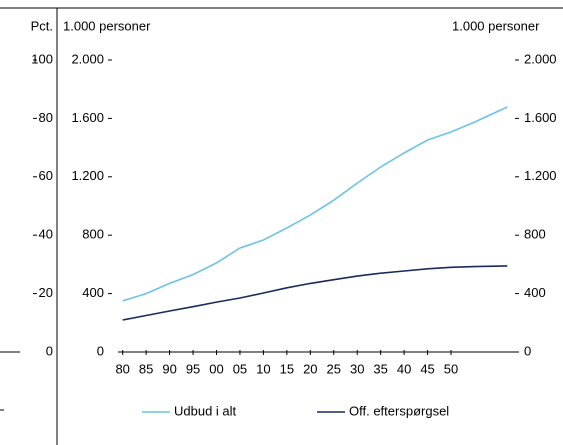  Describe the element at coordinates (334, 368) in the screenshot. I see `x-tick-label: 25` at that location.